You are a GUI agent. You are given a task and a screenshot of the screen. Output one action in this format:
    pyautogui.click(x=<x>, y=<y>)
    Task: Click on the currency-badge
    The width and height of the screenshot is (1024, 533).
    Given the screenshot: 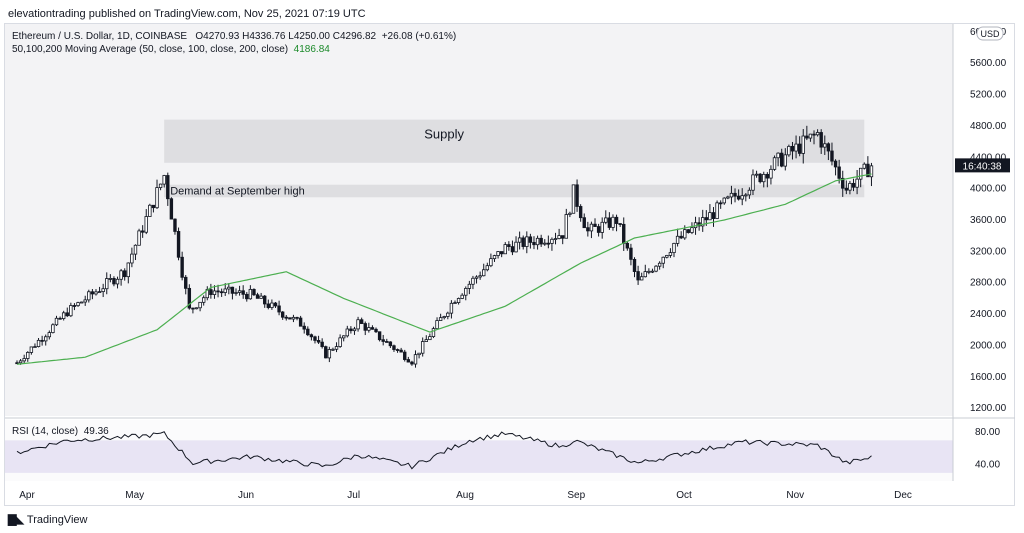 What is the action you would take?
    pyautogui.click(x=990, y=33)
    